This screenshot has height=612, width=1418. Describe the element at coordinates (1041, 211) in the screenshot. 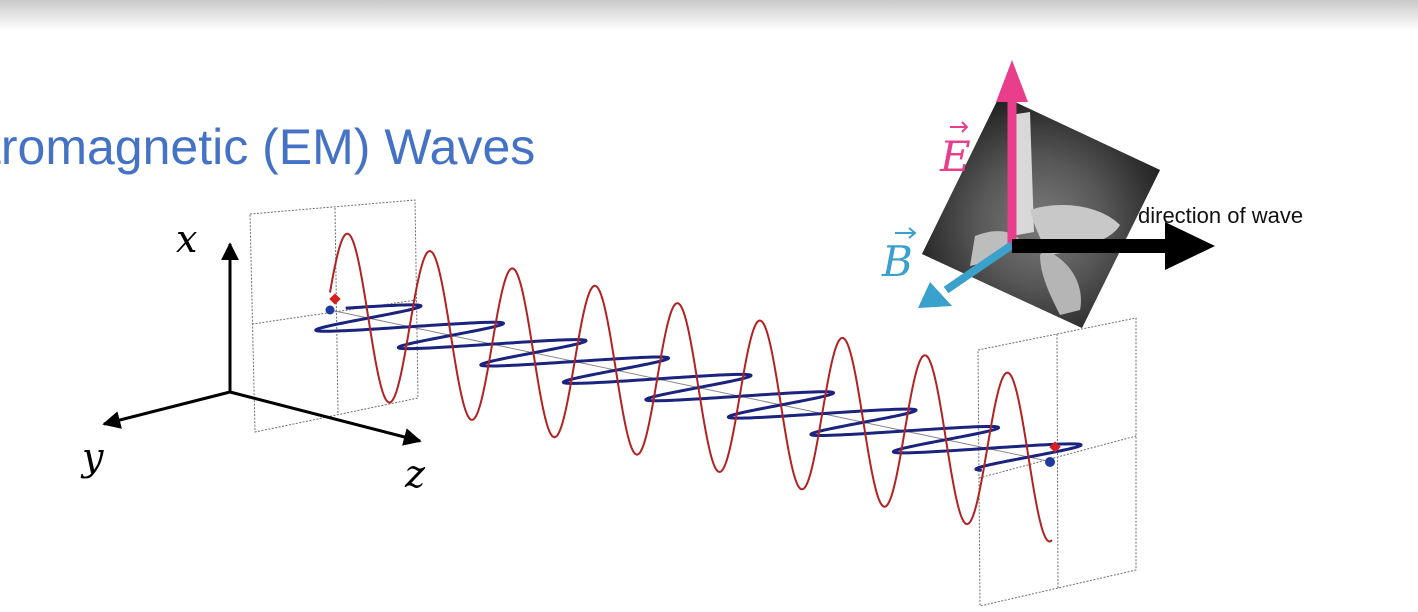

I see `hand-photo` at that location.